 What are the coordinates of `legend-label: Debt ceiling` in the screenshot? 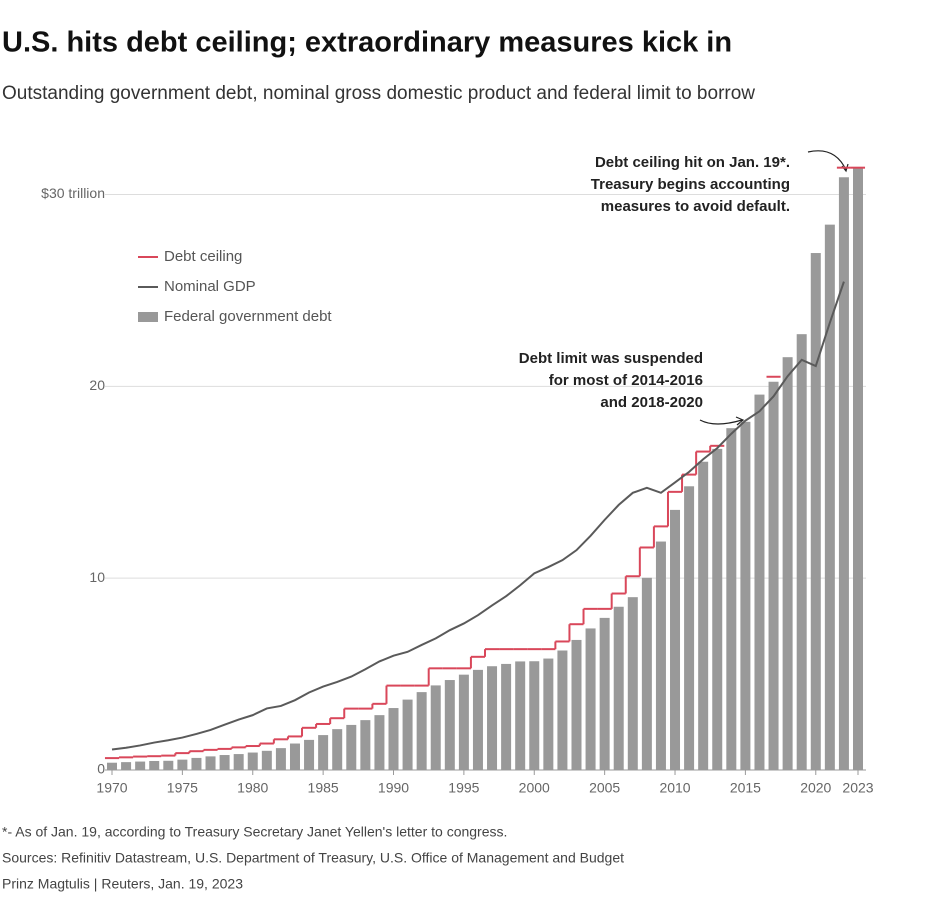 It's located at (203, 256).